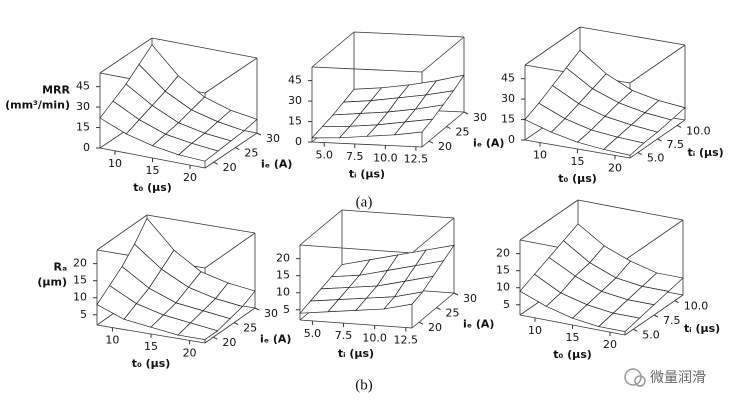 Image resolution: width=739 pixels, height=410 pixels. Describe the element at coordinates (86, 147) in the screenshot. I see `z-tick-label: 0` at that location.